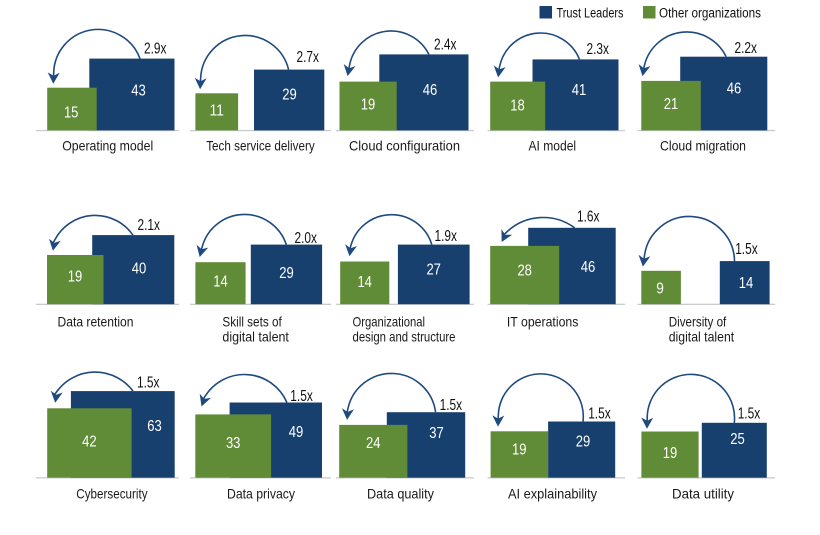  I want to click on svg-text: Other organizations, so click(710, 13).